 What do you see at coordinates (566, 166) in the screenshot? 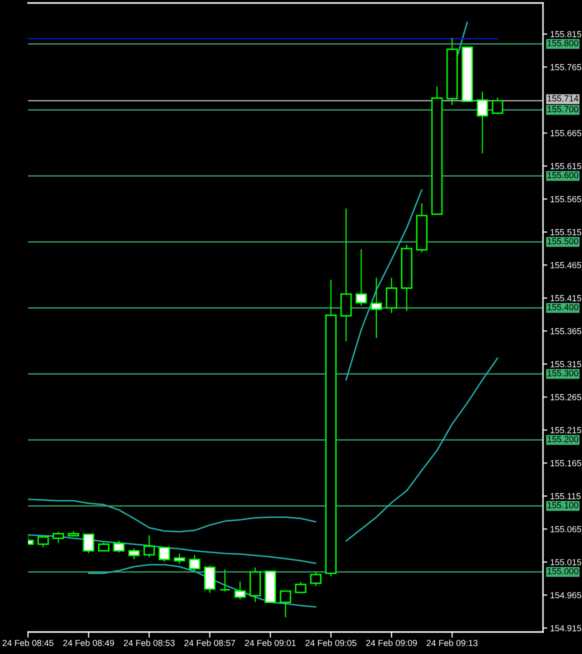
I see `y-tick-label: 155.615` at bounding box center [566, 166].